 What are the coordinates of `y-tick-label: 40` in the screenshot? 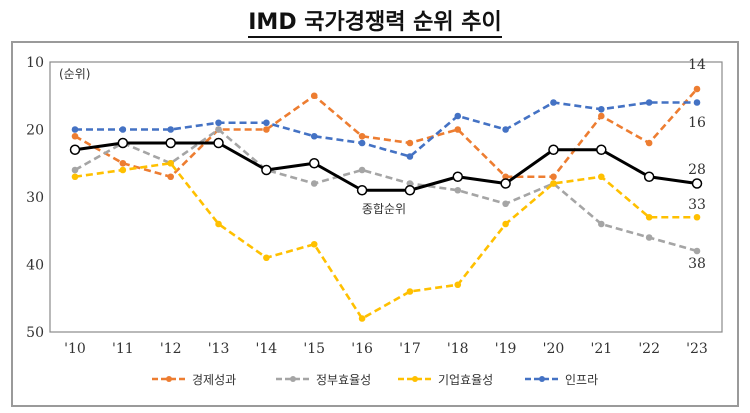 It's located at (35, 266).